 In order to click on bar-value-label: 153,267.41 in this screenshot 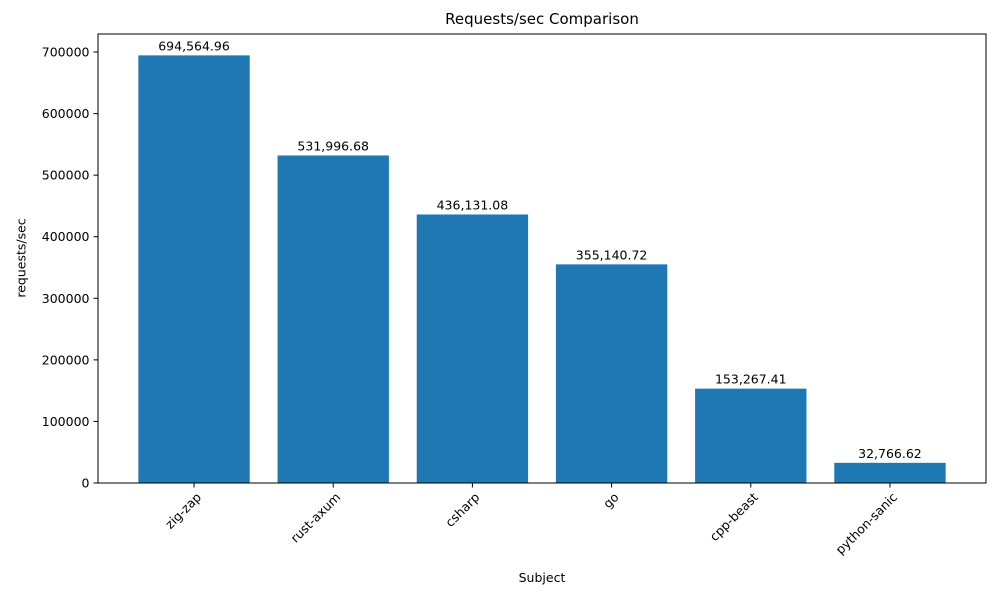, I will do `click(751, 379)`.